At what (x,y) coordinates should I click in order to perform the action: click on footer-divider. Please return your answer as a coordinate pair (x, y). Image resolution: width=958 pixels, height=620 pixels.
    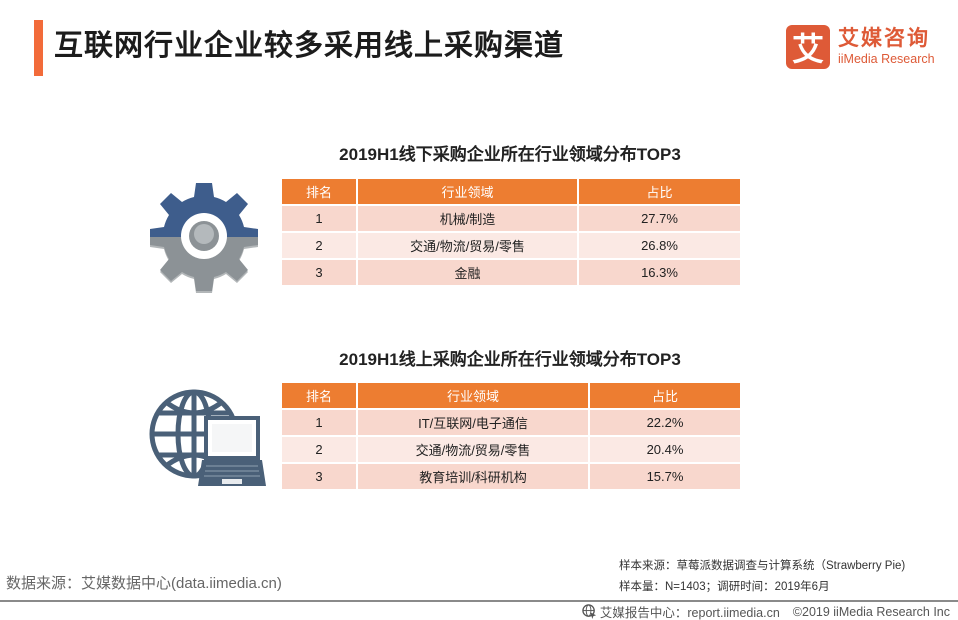
    Looking at the image, I should click on (479, 601).